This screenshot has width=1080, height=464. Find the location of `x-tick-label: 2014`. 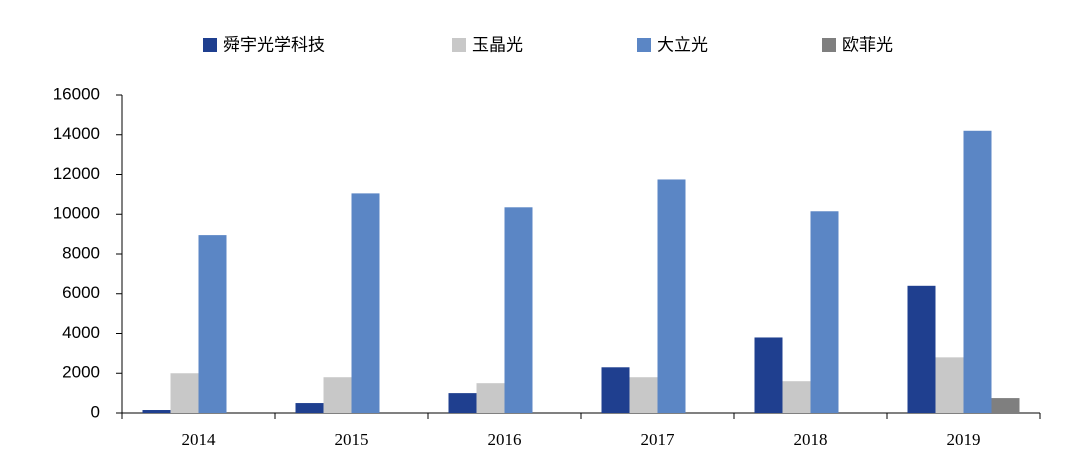

x-tick-label: 2014 is located at coordinates (199, 439).